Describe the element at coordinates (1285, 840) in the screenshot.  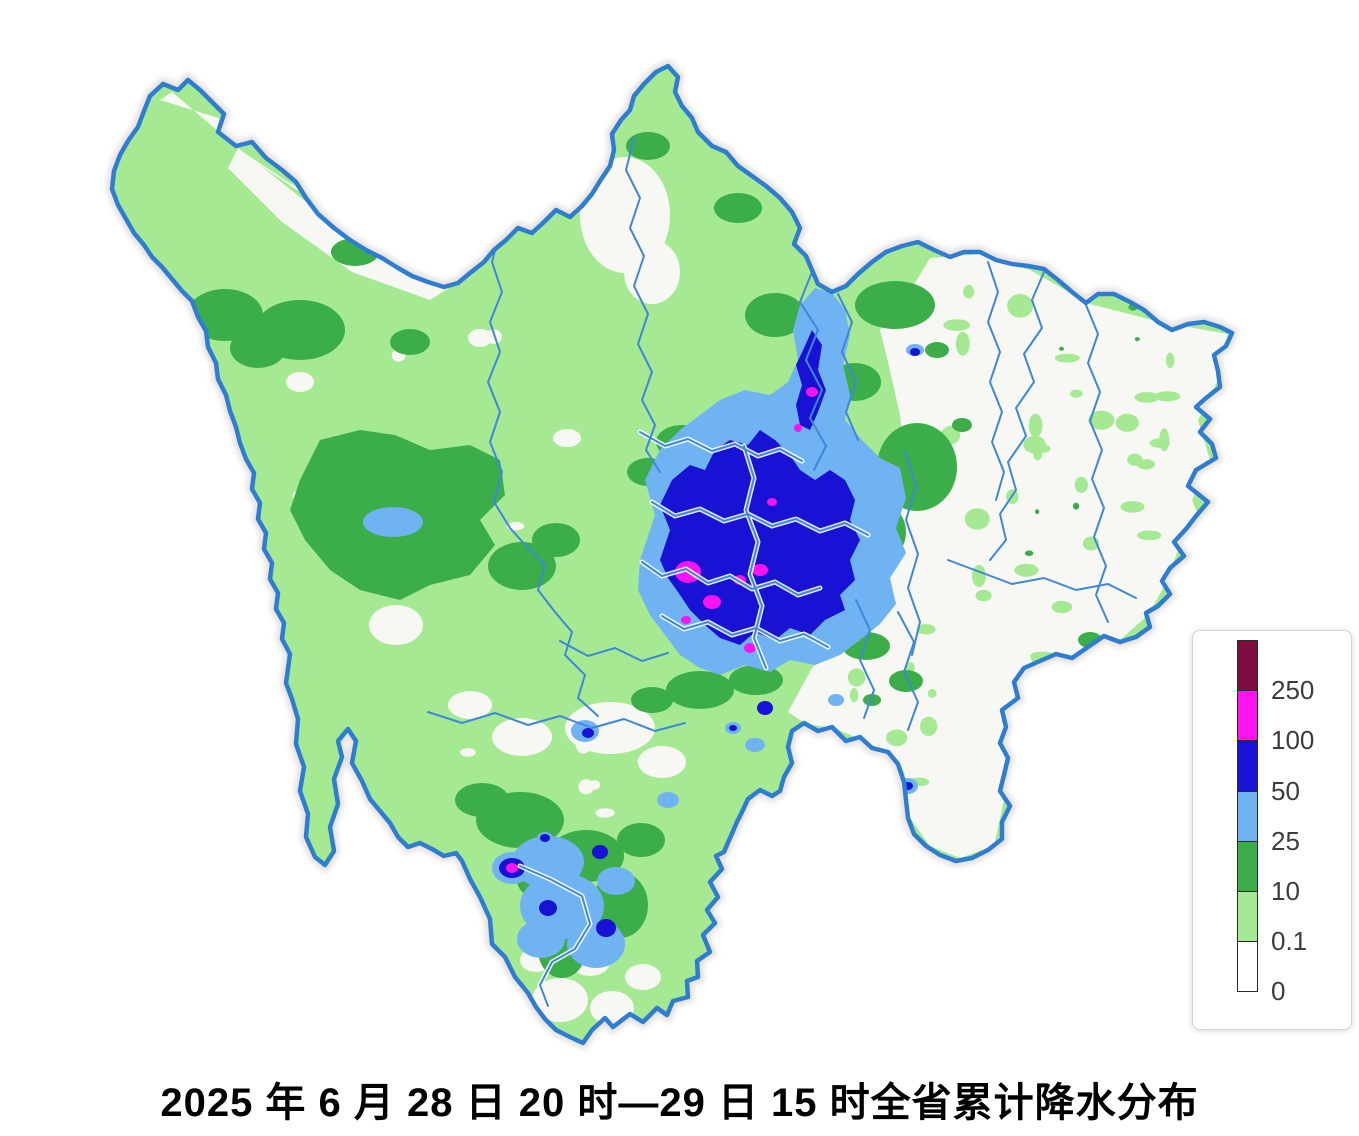
I see `legend-label: 25` at that location.